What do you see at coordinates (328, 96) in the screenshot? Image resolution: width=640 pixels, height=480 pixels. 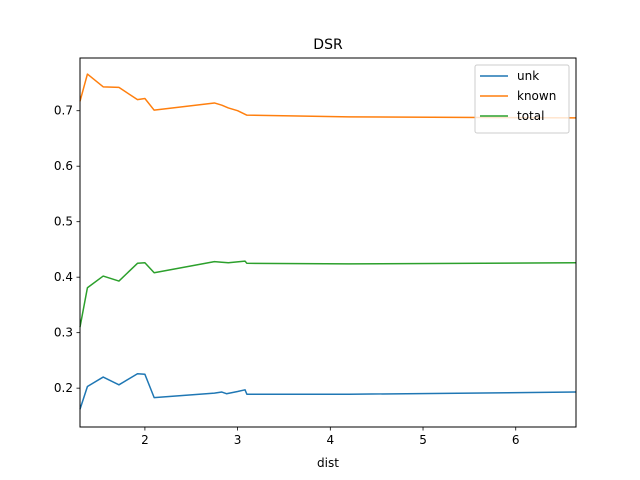 I see `series-line-known` at bounding box center [328, 96].